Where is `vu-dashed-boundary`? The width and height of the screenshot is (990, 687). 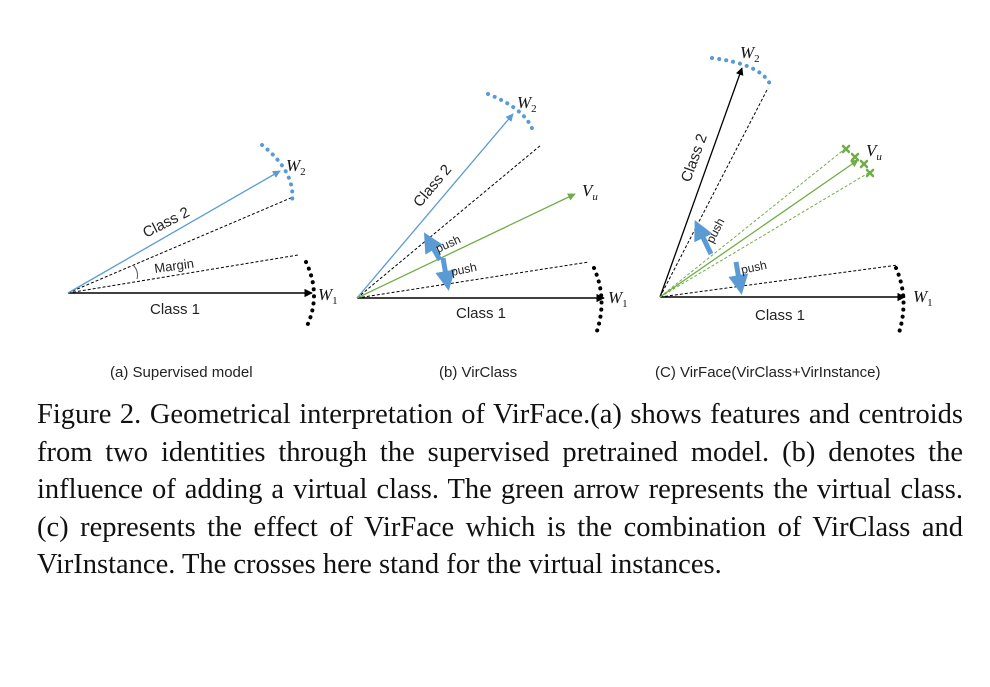 vu-dashed-boundary is located at coordinates (765, 234).